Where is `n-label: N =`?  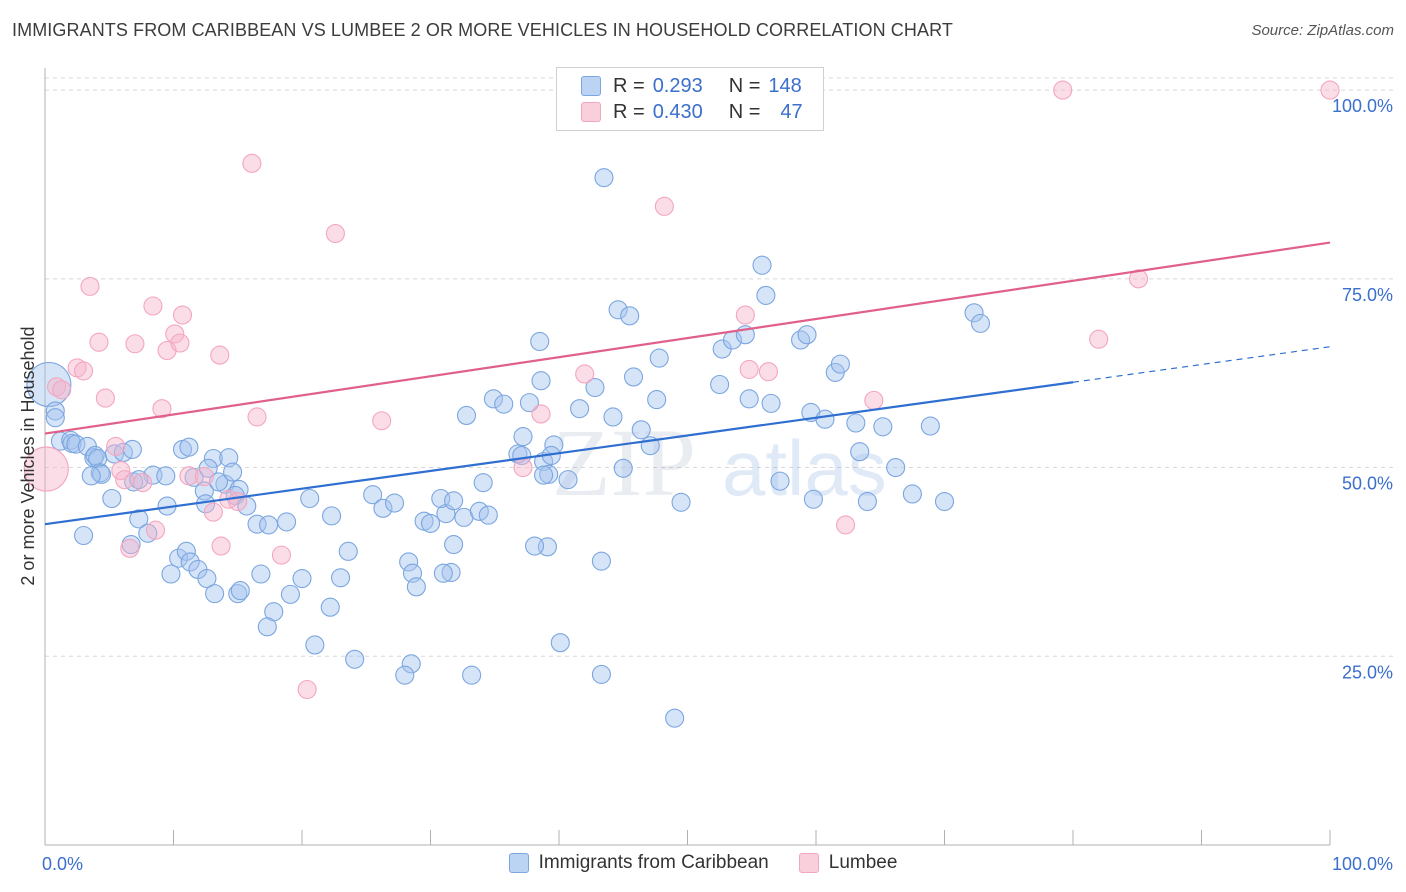 n-label: N = is located at coordinates (744, 111).